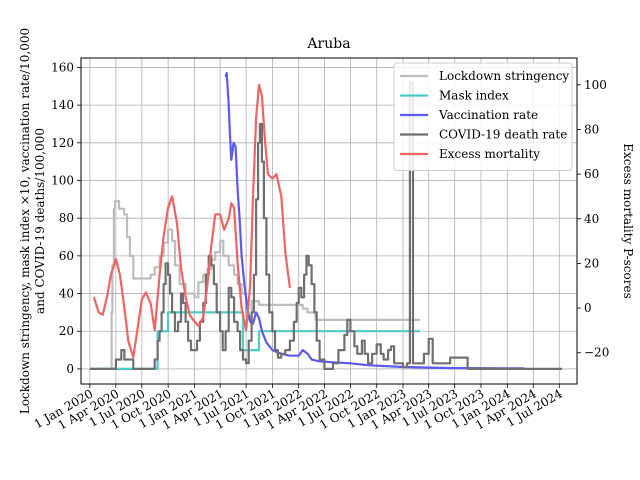 The image size is (640, 480). I want to click on y-right-tick-label: 20, so click(591, 263).